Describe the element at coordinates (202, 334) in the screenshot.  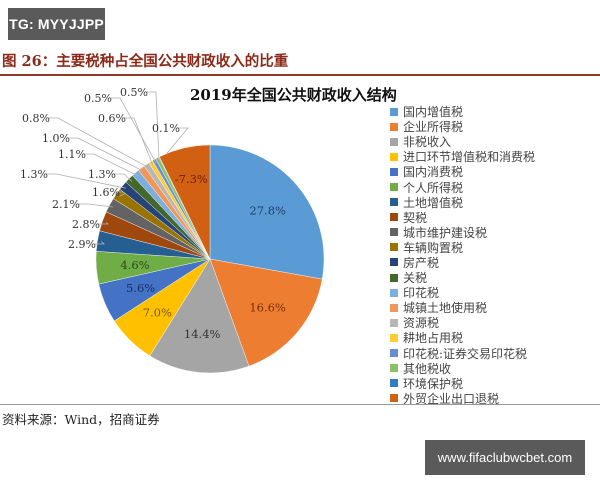
I see `slice-label: 14.4%` at that location.